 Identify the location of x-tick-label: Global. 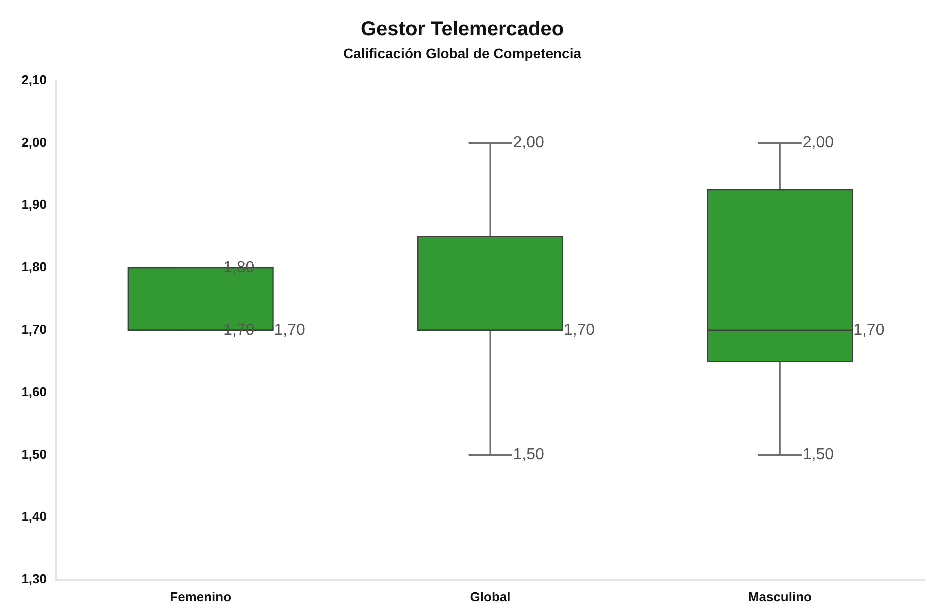
(490, 596).